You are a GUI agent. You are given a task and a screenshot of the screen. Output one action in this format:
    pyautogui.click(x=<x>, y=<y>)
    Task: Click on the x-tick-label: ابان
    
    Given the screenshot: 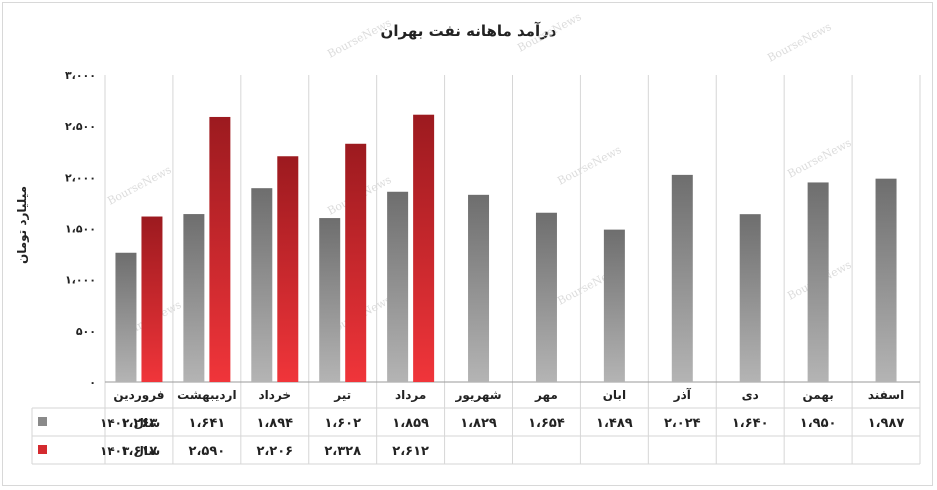 What is the action you would take?
    pyautogui.click(x=614, y=395)
    